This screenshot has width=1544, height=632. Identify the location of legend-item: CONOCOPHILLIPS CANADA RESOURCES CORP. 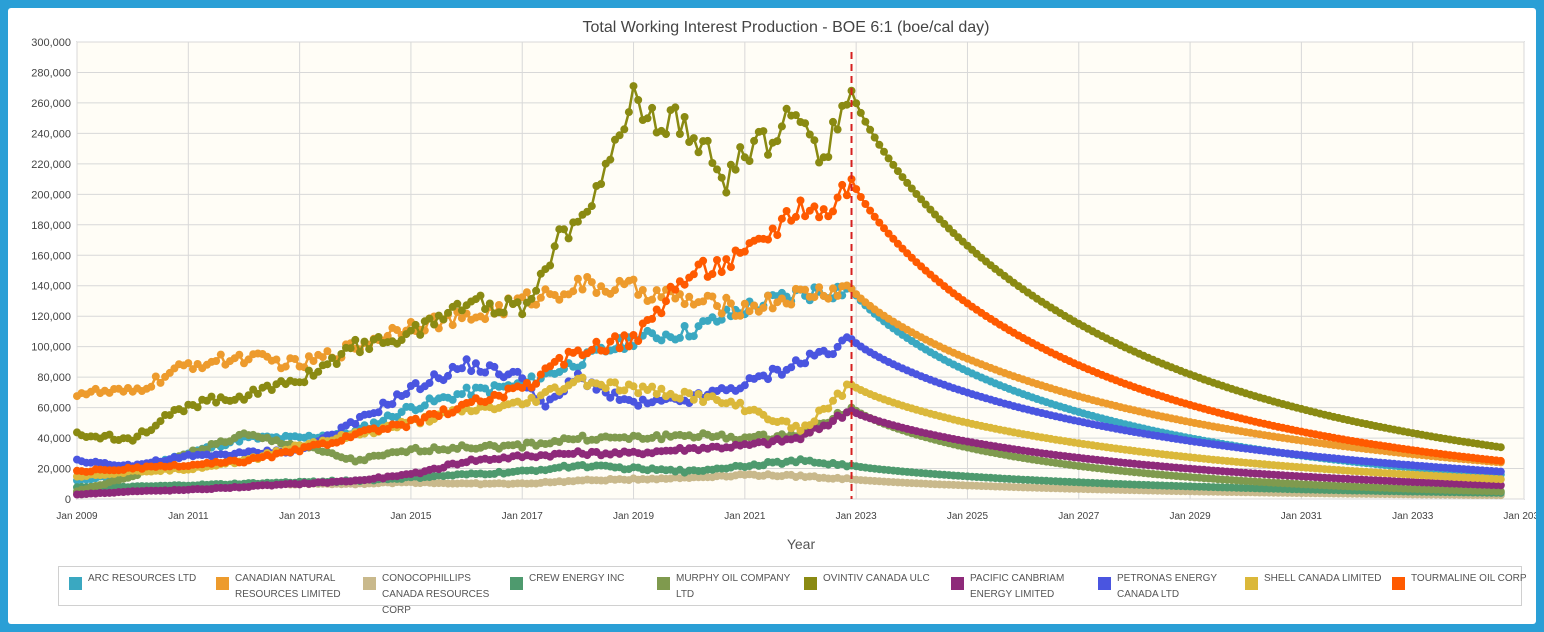
(438, 595).